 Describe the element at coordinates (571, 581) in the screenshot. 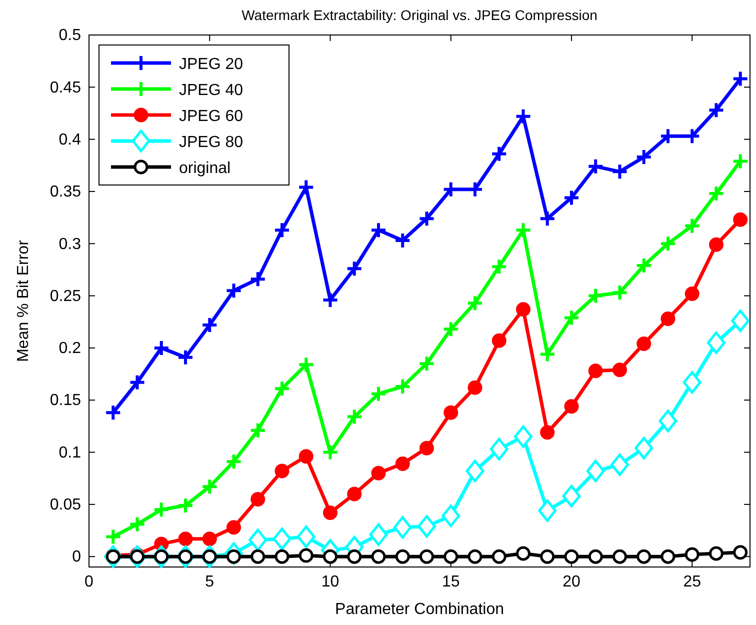

I see `x-tick-label: 20` at that location.